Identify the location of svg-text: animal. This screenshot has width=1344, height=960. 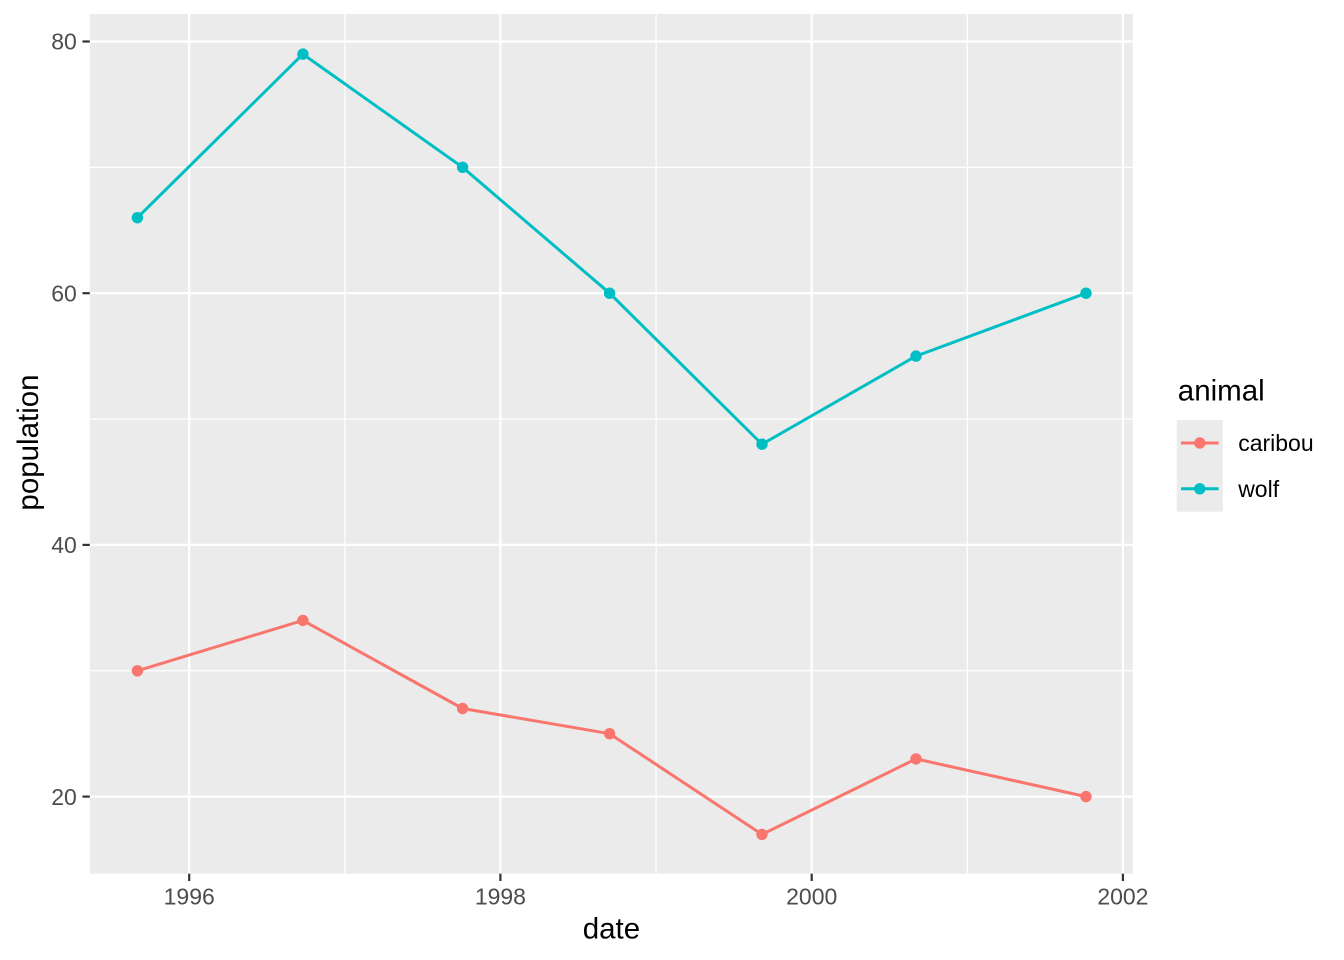
(1221, 390).